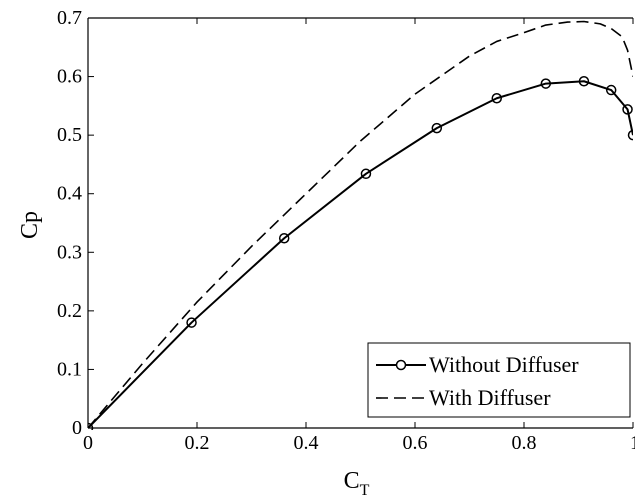  I want to click on y-tick-label: 0.2, so click(69, 311).